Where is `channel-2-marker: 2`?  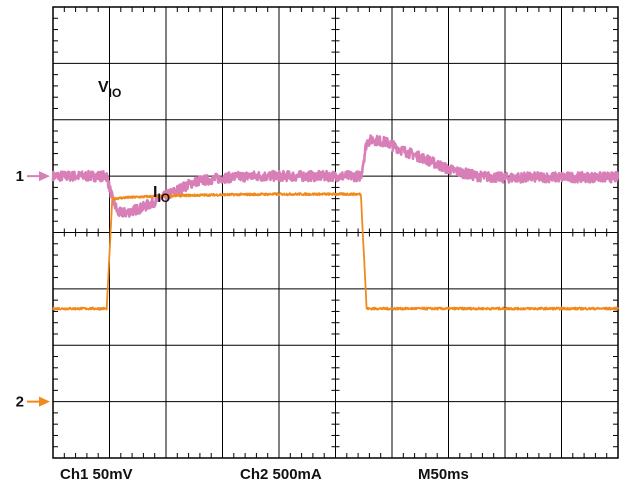 channel-2-marker: 2 is located at coordinates (20, 402).